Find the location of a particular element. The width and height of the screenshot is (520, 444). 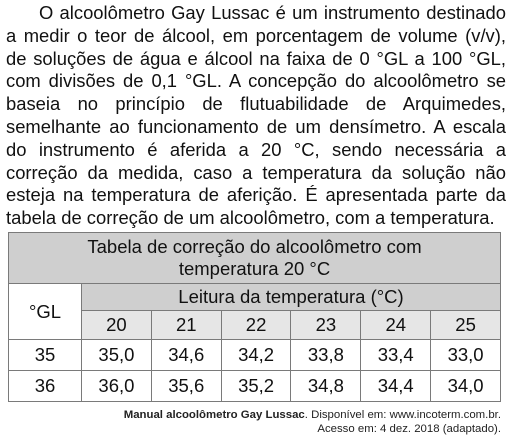

temp-cell: 22 is located at coordinates (256, 325).